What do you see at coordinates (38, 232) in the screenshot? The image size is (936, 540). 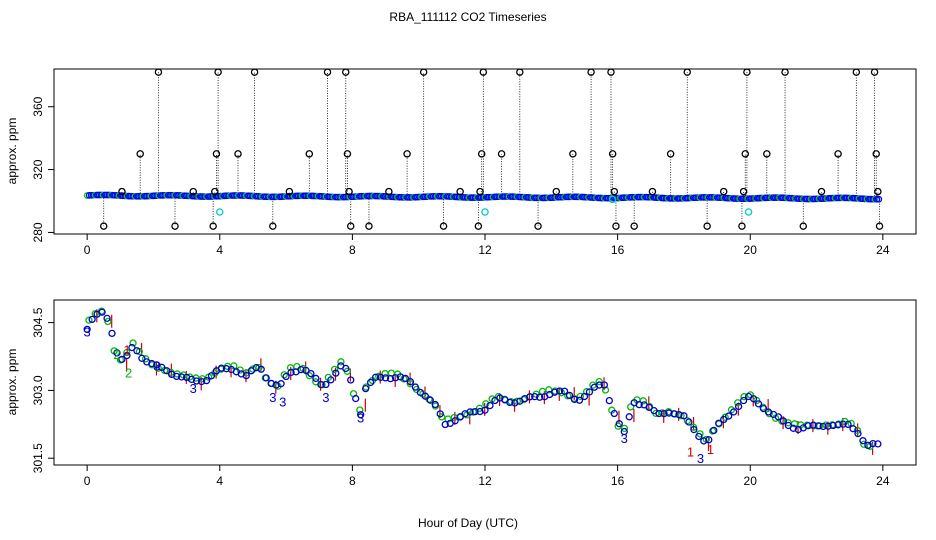 I see `top-y-tick-label: 280` at bounding box center [38, 232].